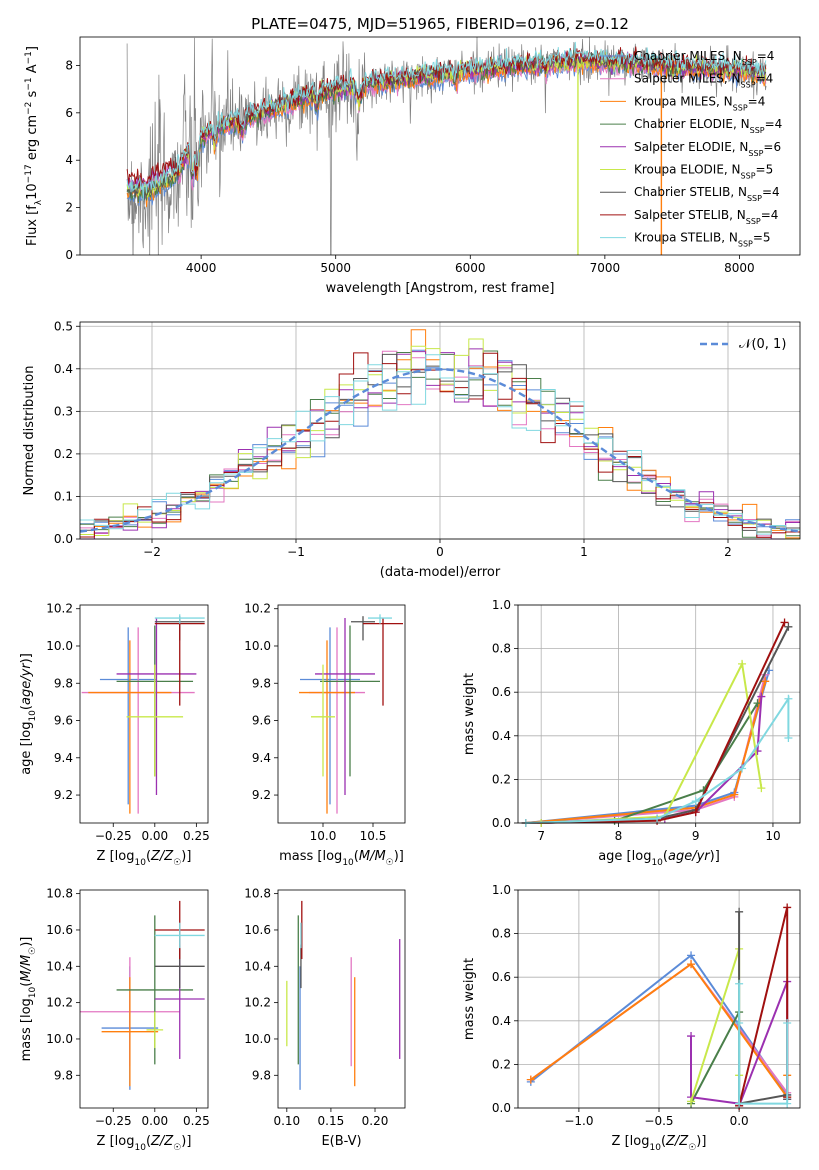 Image resolution: width=819 pixels, height=1170 pixels. What do you see at coordinates (691, 147) in the screenshot?
I see `legend-series-name: Salpeter ELODIE, N` at bounding box center [691, 147].